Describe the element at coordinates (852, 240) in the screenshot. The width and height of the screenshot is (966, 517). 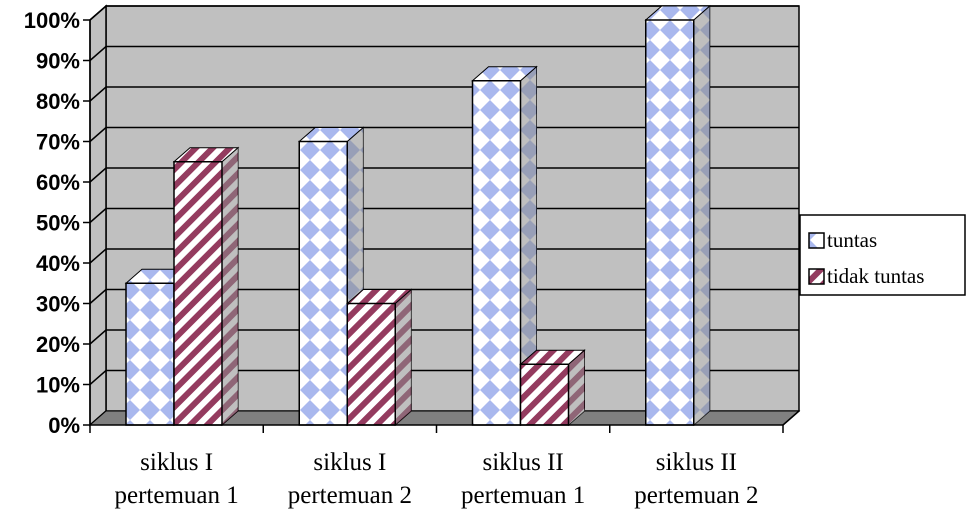
I see `legend-label: tuntas` at that location.